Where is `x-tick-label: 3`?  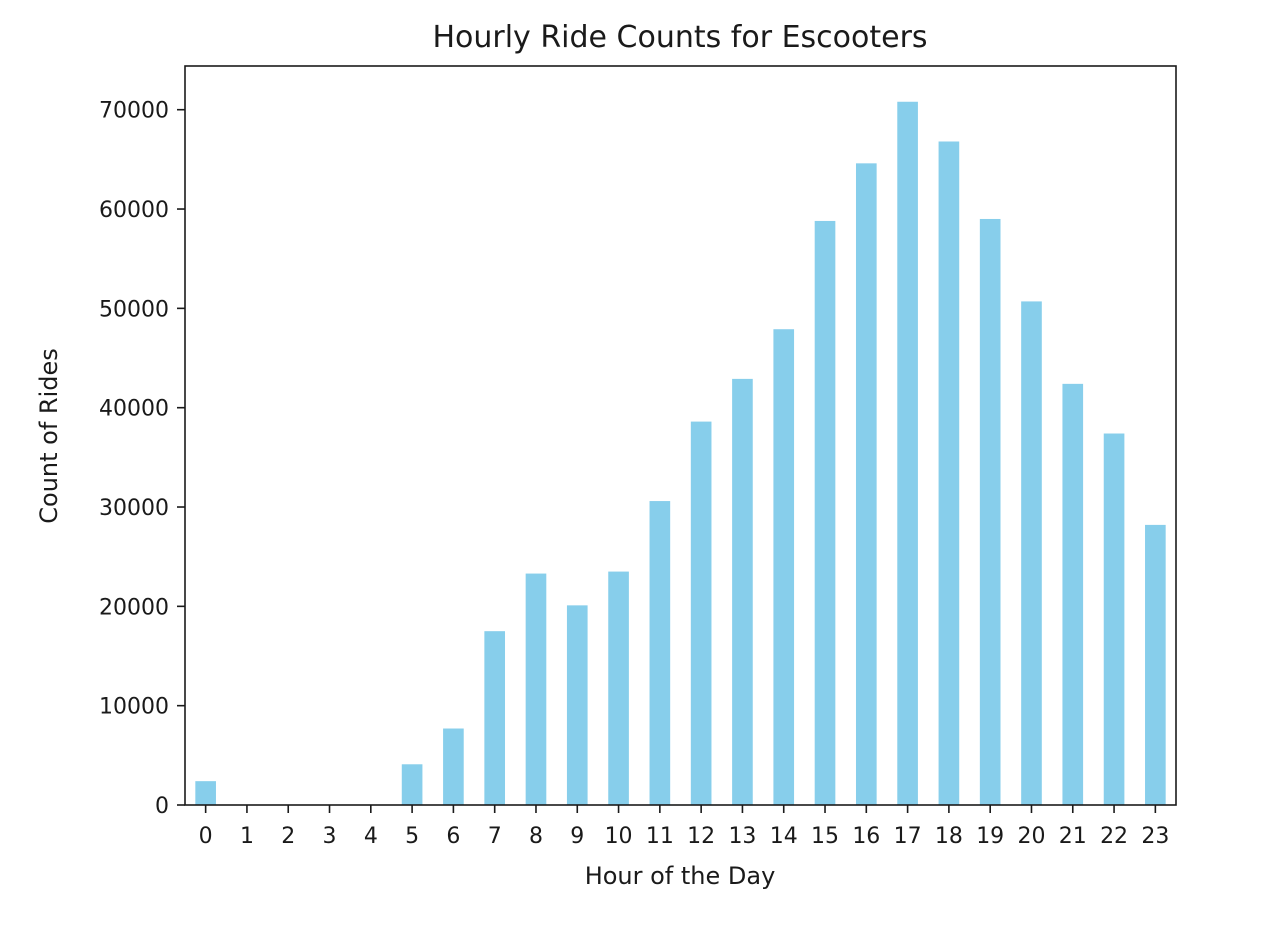
x-tick-label: 3 is located at coordinates (330, 836).